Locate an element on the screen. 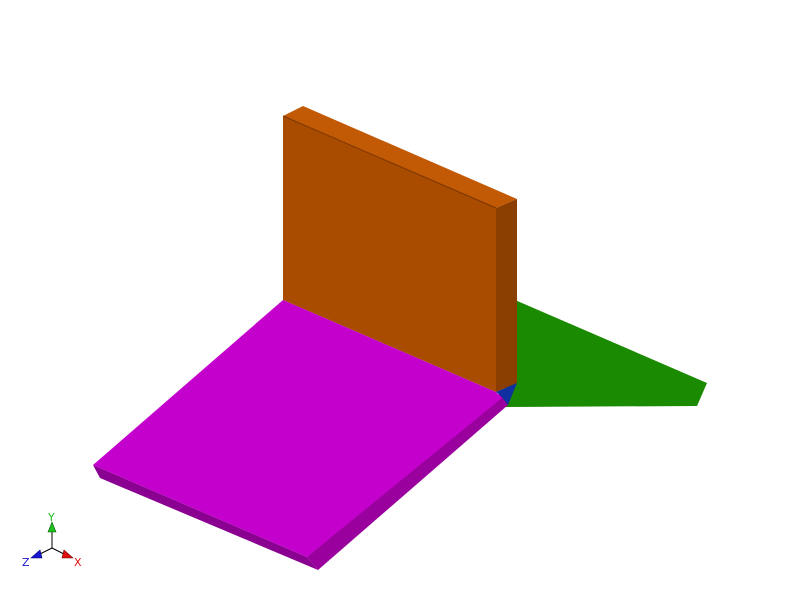 The image size is (800, 600). green-plate-top-face is located at coordinates (603, 353).